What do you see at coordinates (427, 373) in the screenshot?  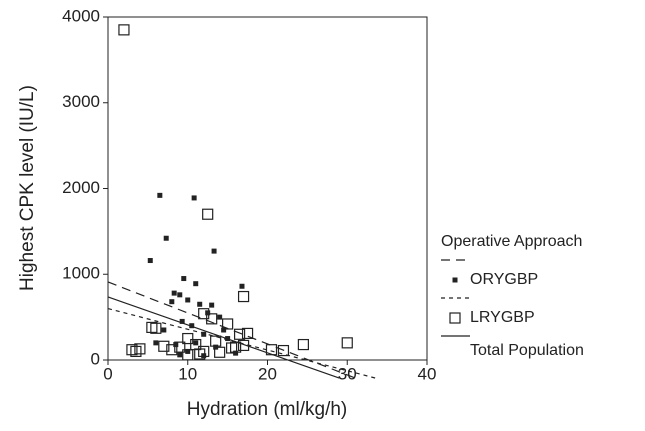 I see `x-tick-label: 40` at bounding box center [427, 373].